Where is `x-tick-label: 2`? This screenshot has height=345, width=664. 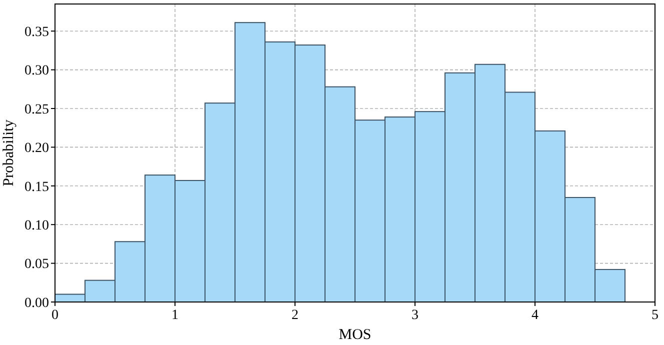
x-tick-label: 2 is located at coordinates (295, 315).